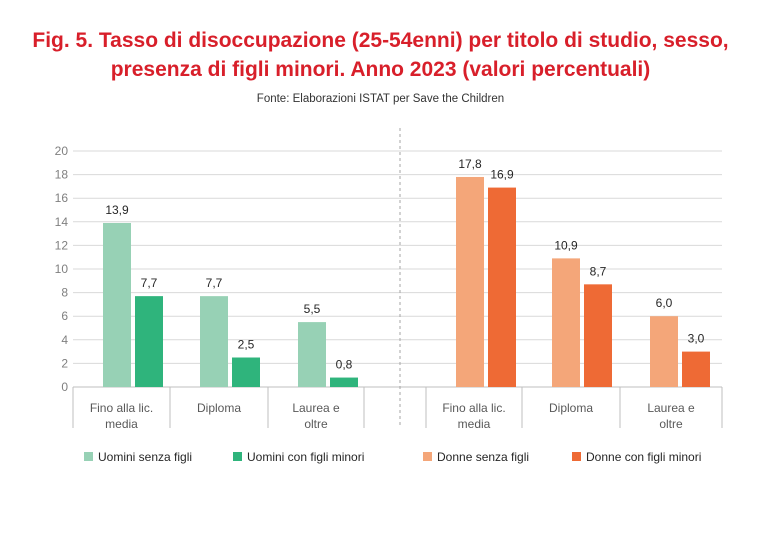 This screenshot has width=761, height=552. Describe the element at coordinates (305, 457) in the screenshot. I see `legend-label: Uomini con figli minori` at that location.